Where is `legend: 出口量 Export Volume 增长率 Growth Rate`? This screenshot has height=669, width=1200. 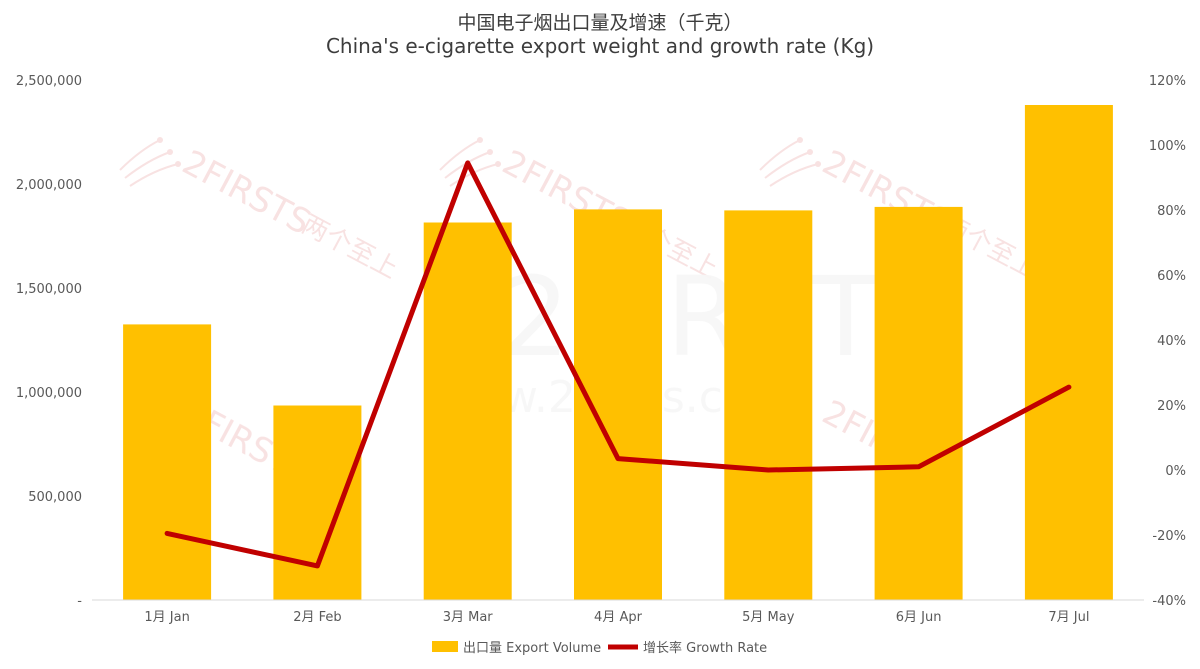 legend: 出口量 Export Volume 增长率 Growth Rate is located at coordinates (599, 648).